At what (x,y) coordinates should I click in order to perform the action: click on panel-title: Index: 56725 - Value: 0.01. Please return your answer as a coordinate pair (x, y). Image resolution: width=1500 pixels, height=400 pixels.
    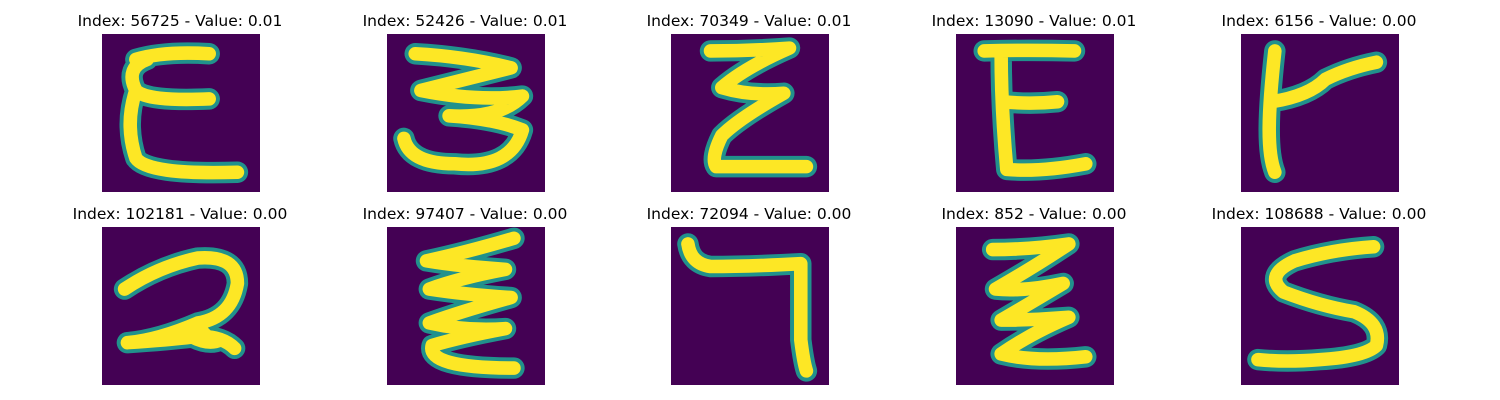
    Looking at the image, I should click on (180, 21).